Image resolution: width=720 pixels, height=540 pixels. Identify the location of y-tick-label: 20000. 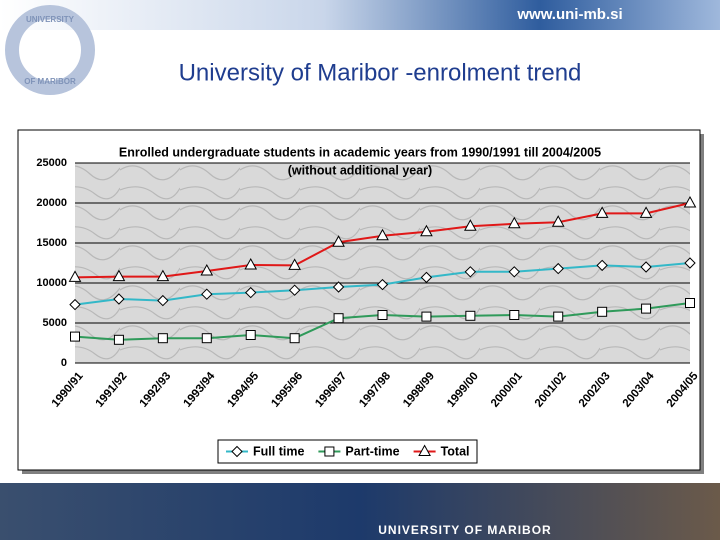
(51, 203).